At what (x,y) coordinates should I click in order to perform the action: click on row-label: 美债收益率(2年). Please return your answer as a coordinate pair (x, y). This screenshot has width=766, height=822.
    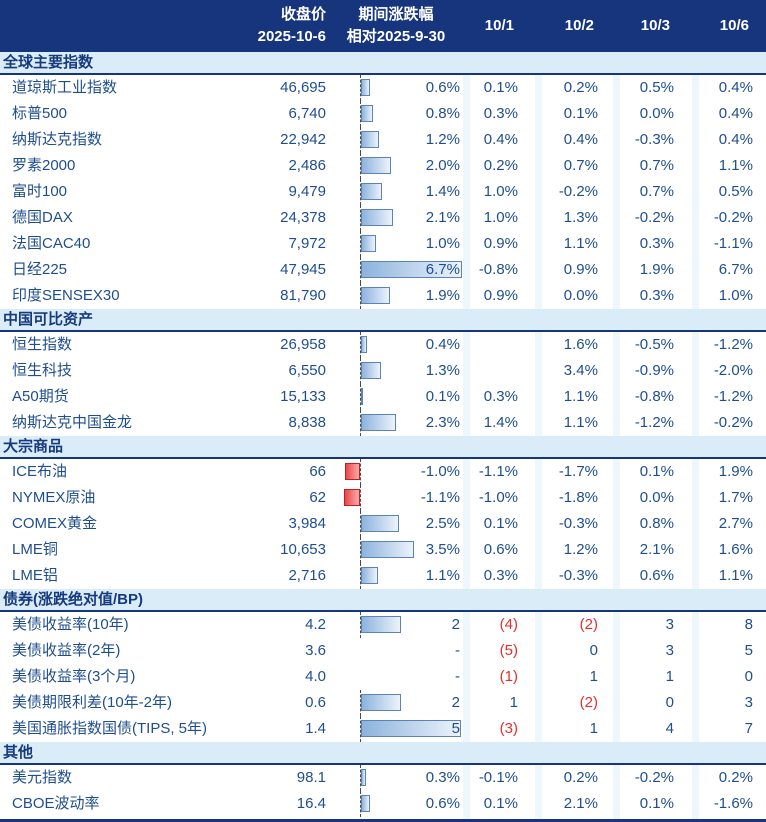
    Looking at the image, I should click on (66, 650).